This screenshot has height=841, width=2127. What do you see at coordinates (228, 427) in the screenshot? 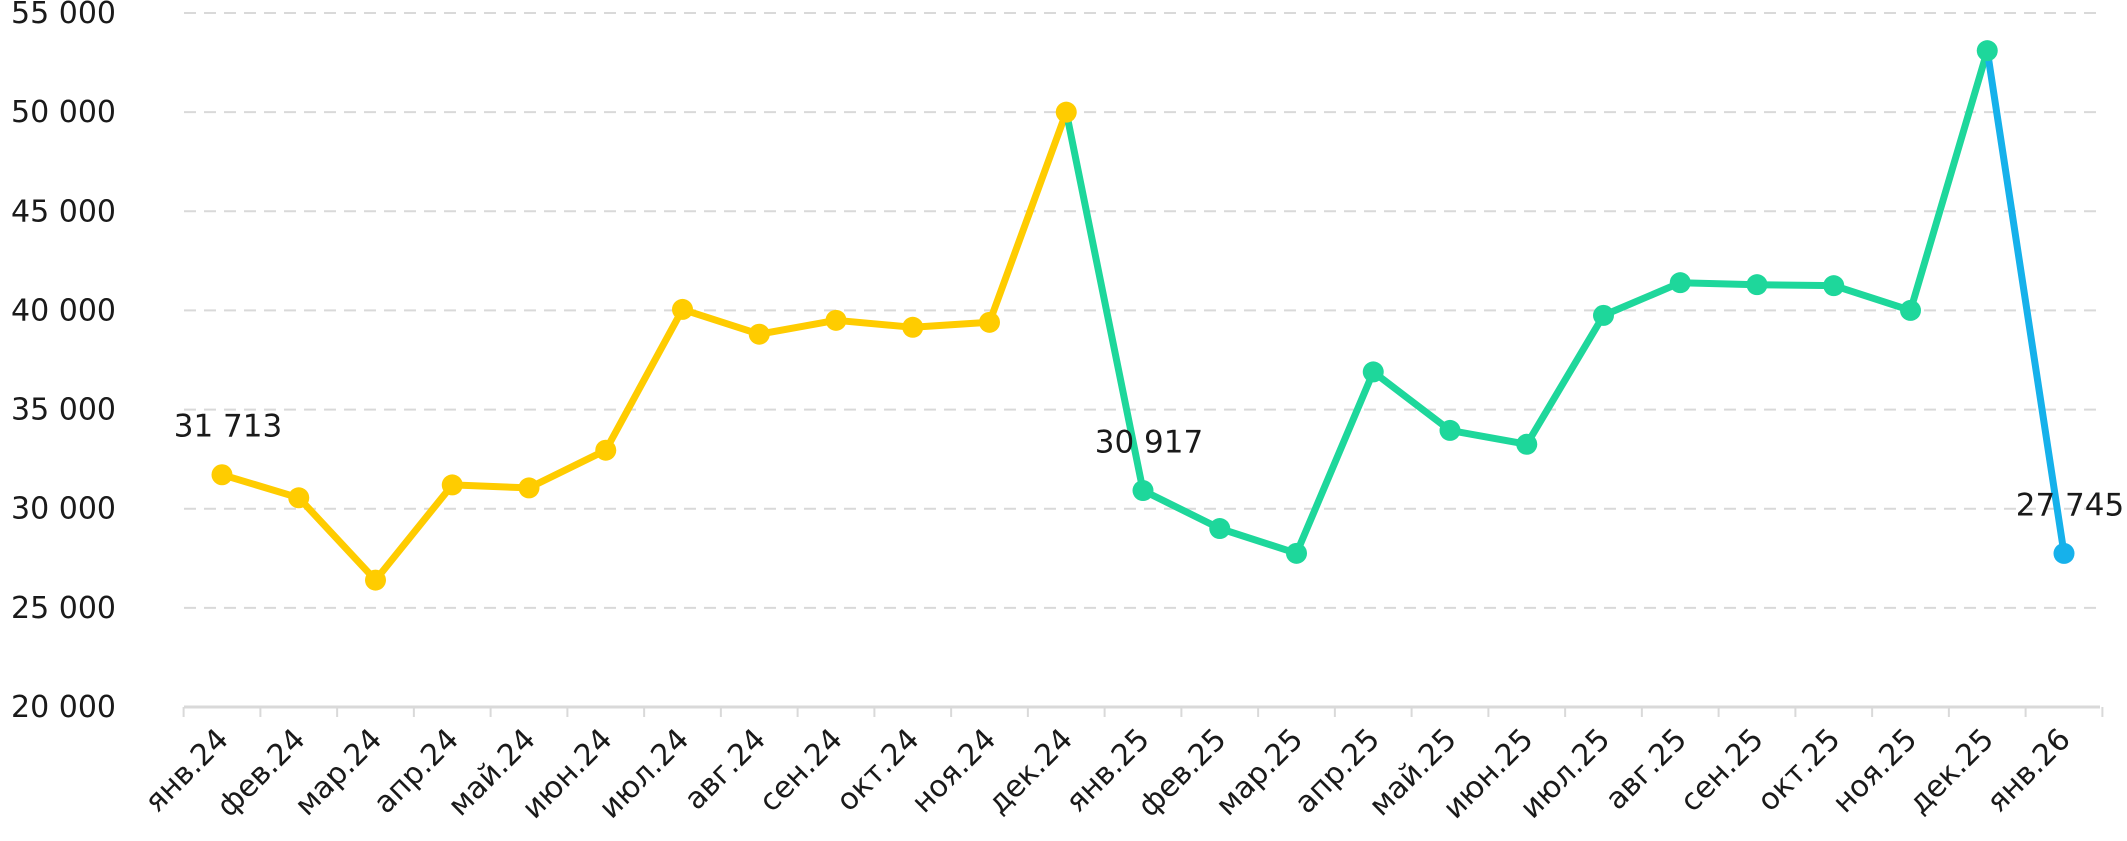
I see `data-label: 31 713` at bounding box center [228, 427].